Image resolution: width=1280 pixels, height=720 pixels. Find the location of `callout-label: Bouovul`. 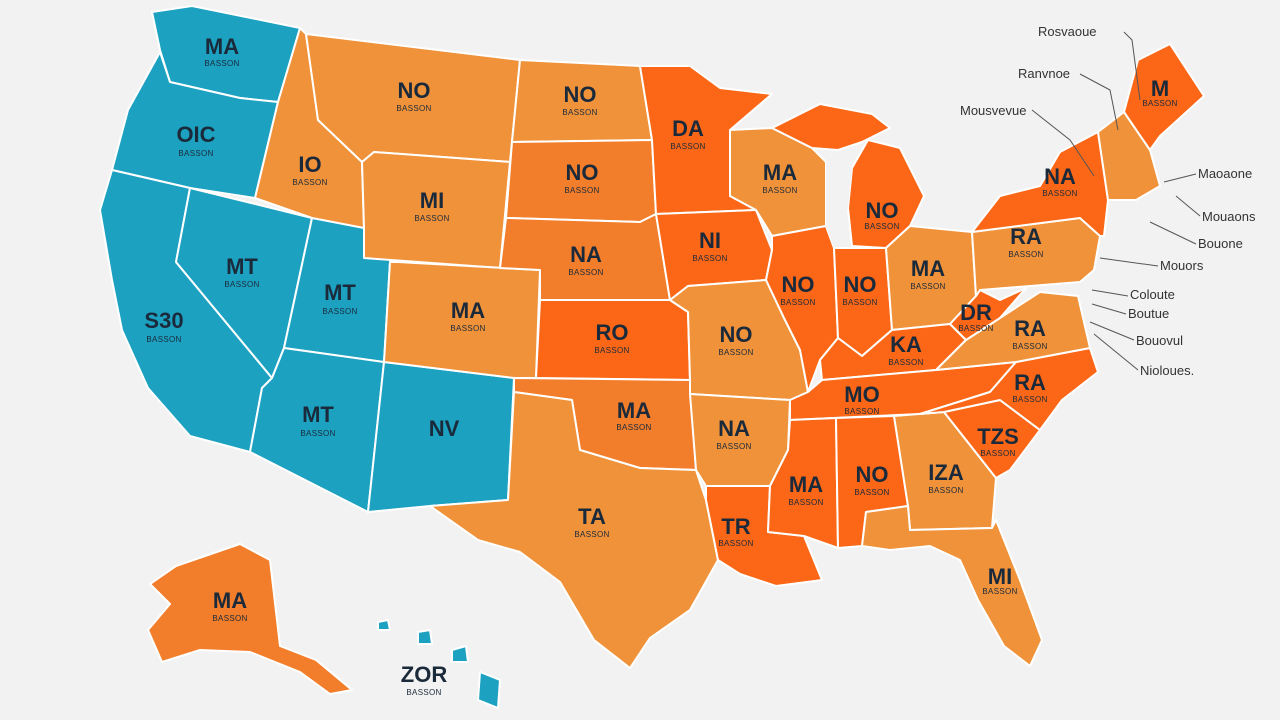

callout-label: Bouovul is located at coordinates (1159, 340).